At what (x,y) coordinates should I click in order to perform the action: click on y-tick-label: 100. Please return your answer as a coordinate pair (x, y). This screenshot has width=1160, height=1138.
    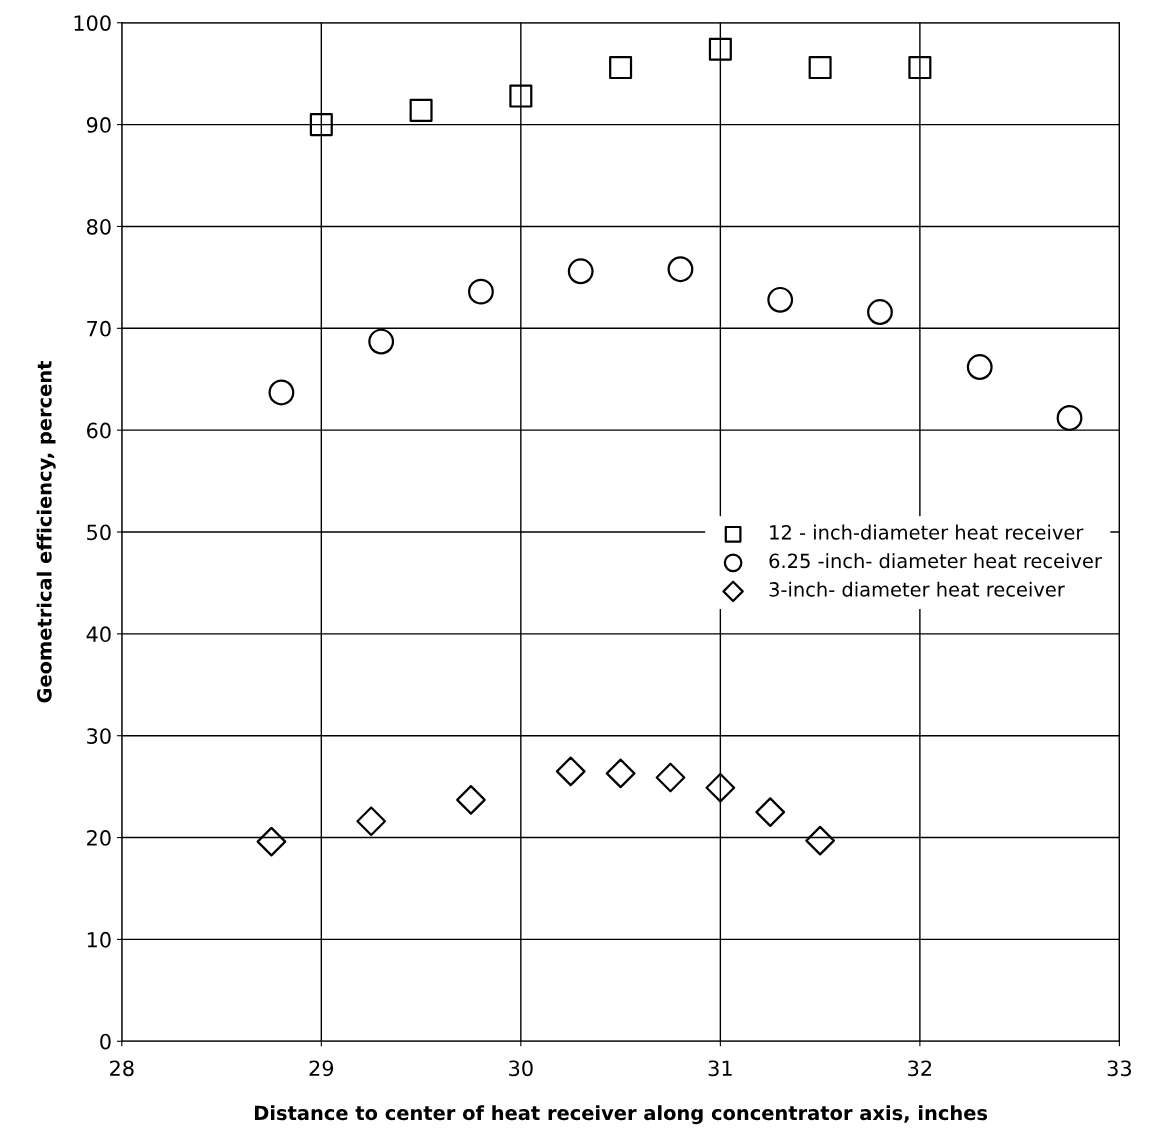
    Looking at the image, I should click on (92, 23).